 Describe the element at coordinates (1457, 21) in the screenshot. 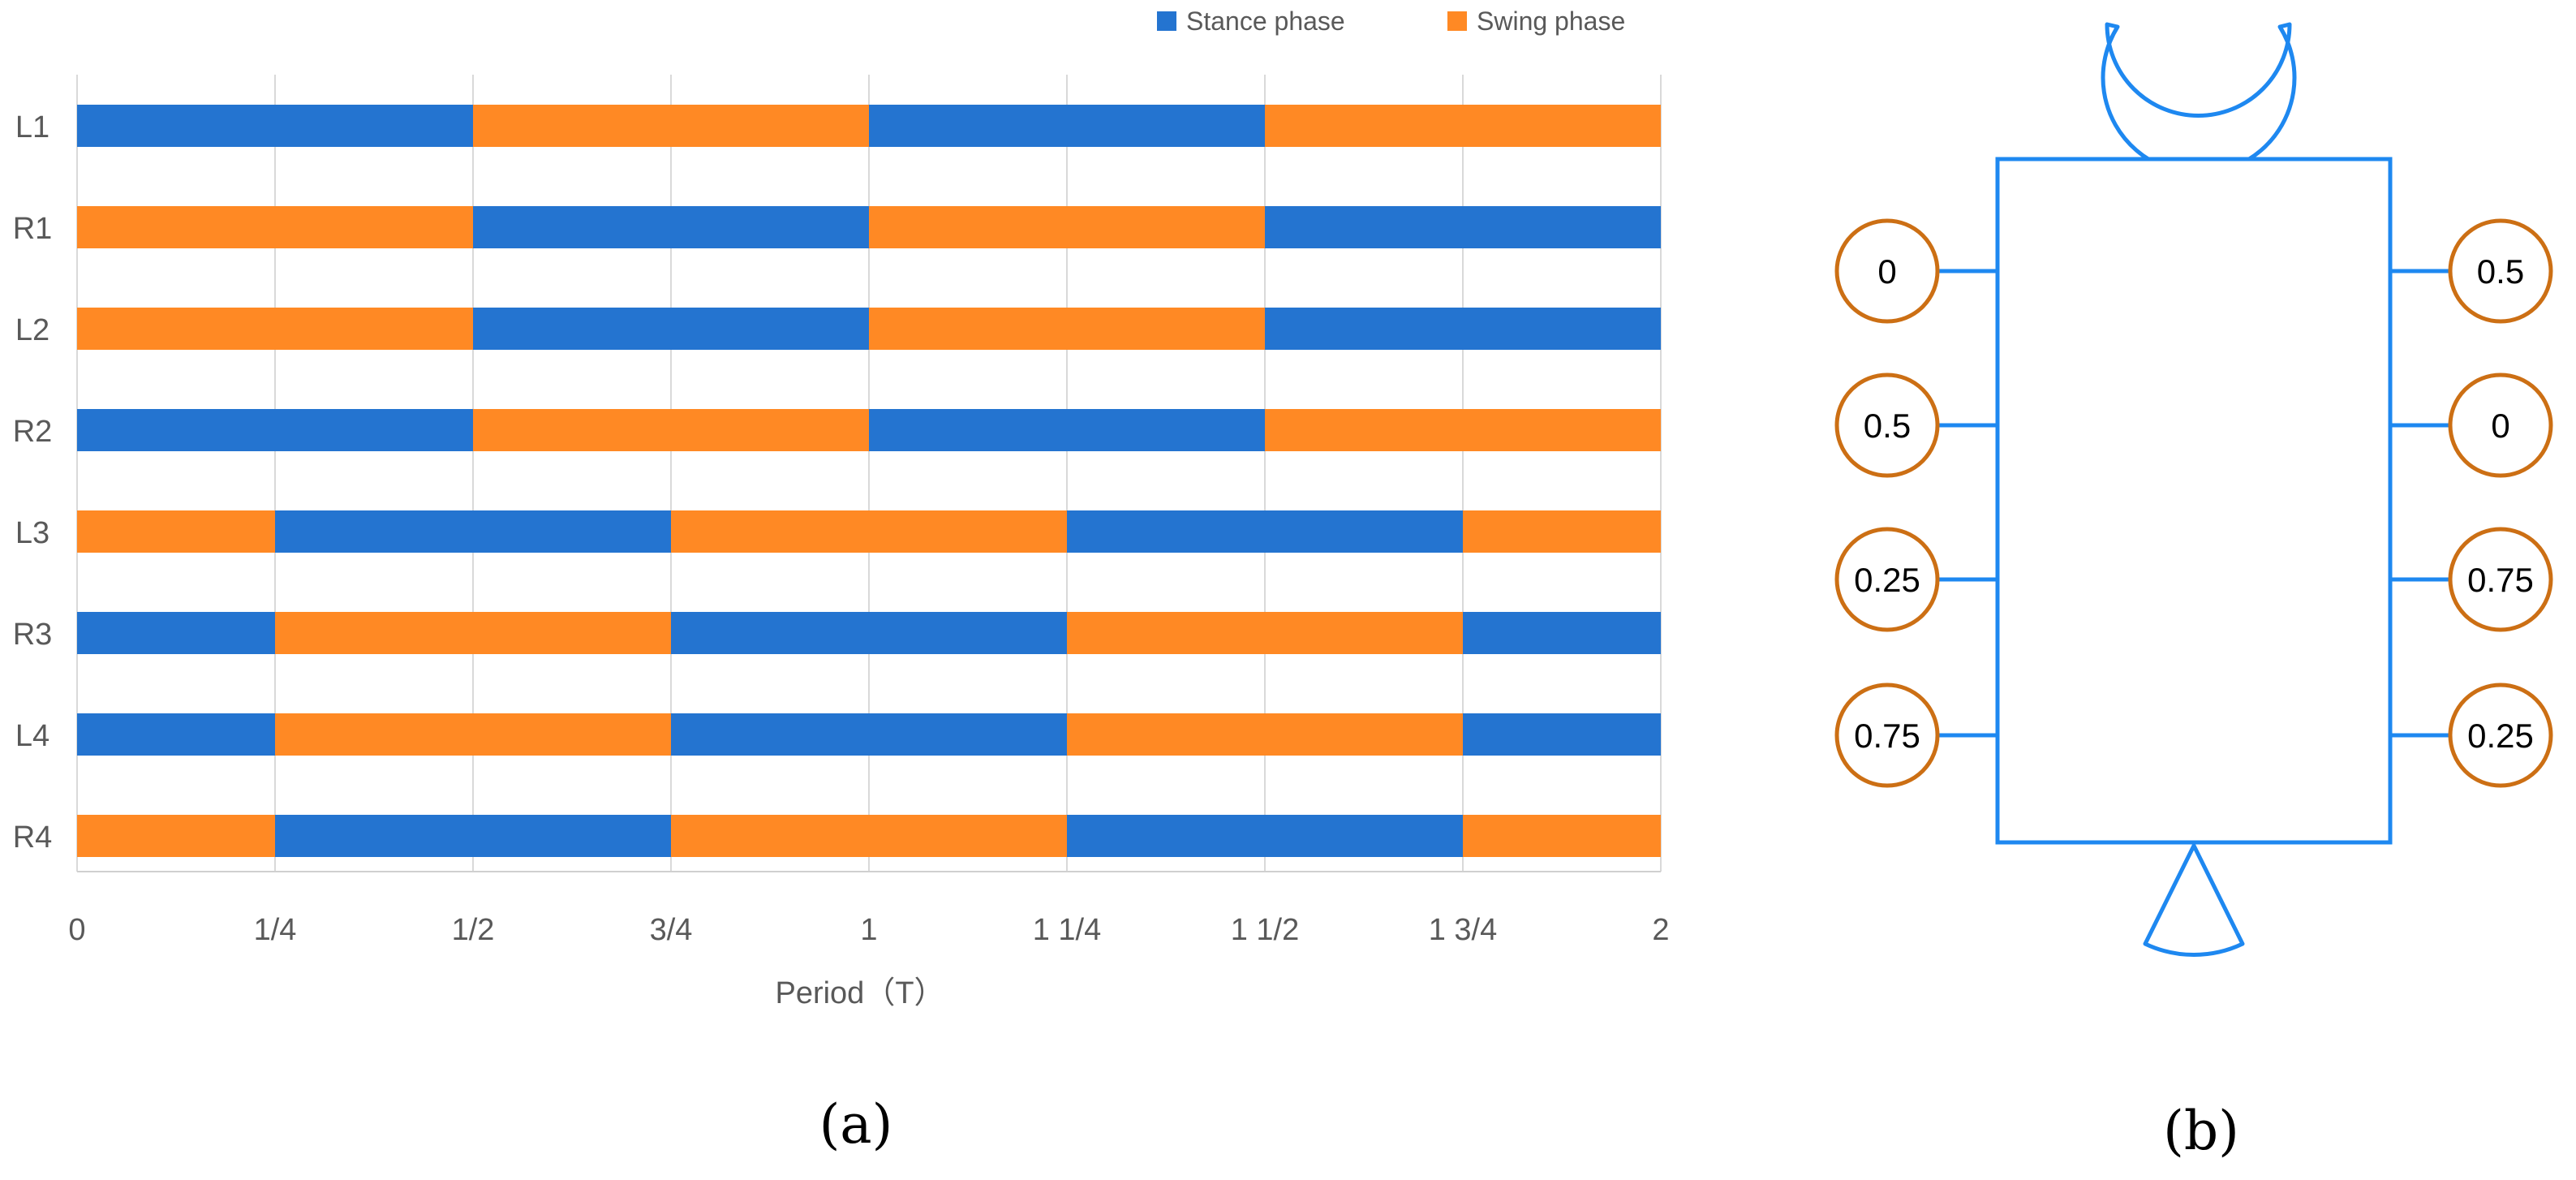

I see `legend-swatch-swing` at that location.